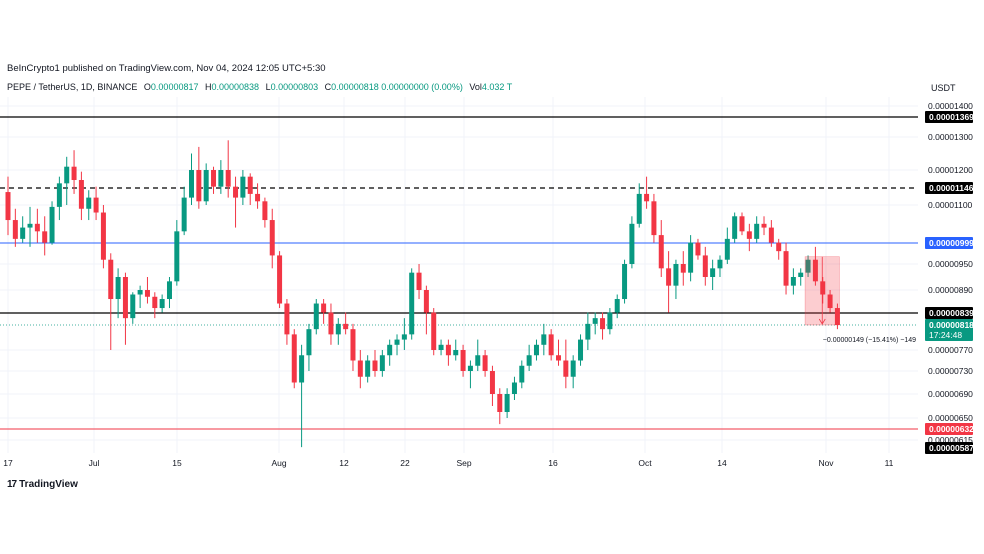 The image size is (984, 554). I want to click on symbol-title: PEPE / TetherUS, 1D, BINANCE, so click(72, 87).